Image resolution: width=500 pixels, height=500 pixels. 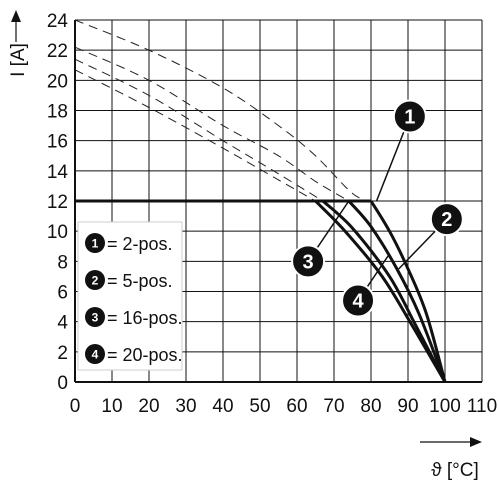 I want to click on legend-marker-number: 4, so click(x=95, y=355).